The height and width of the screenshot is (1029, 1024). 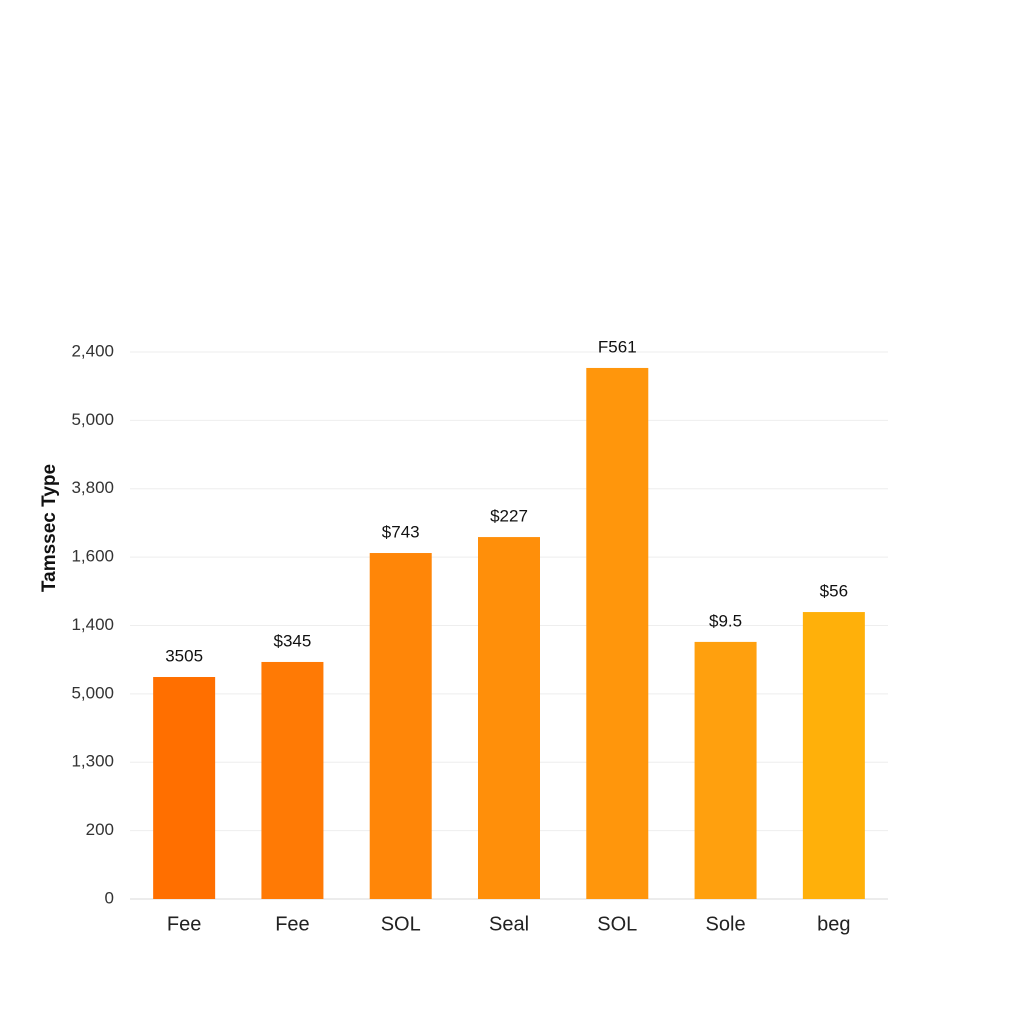 What do you see at coordinates (509, 924) in the screenshot?
I see `x-tick-label: Seal` at bounding box center [509, 924].